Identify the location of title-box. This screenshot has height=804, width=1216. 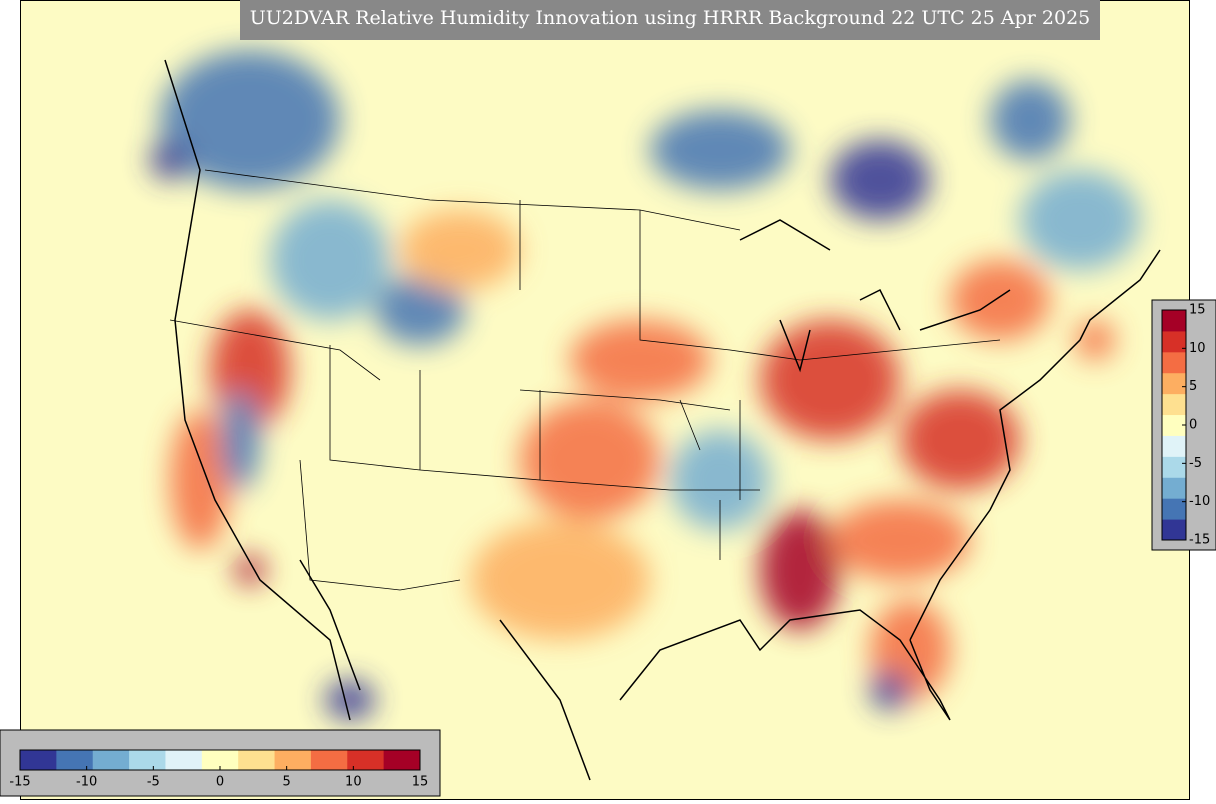
(670, 20).